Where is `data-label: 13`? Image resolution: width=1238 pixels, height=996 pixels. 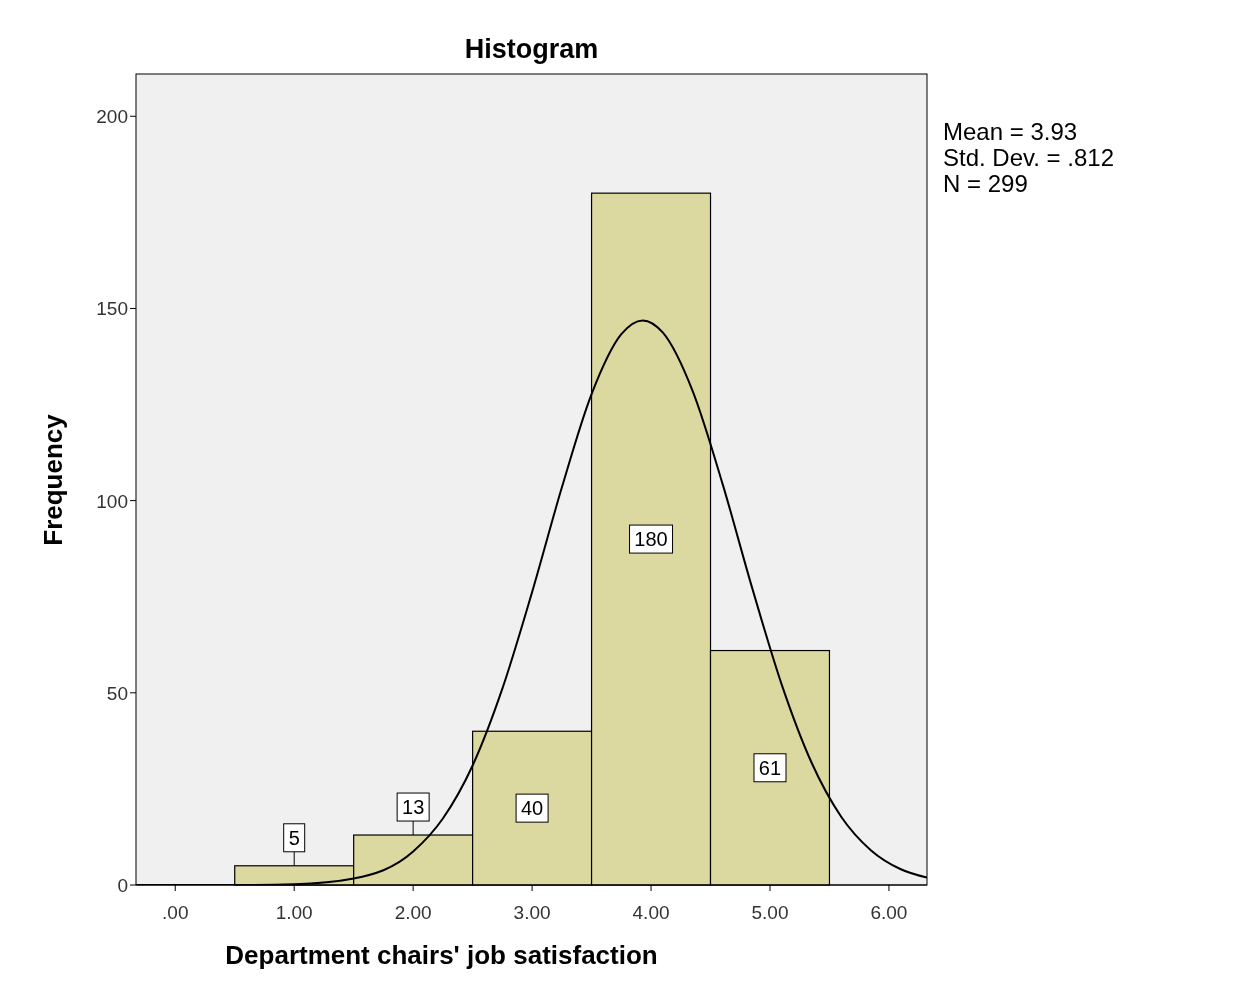
data-label: 13 is located at coordinates (413, 807).